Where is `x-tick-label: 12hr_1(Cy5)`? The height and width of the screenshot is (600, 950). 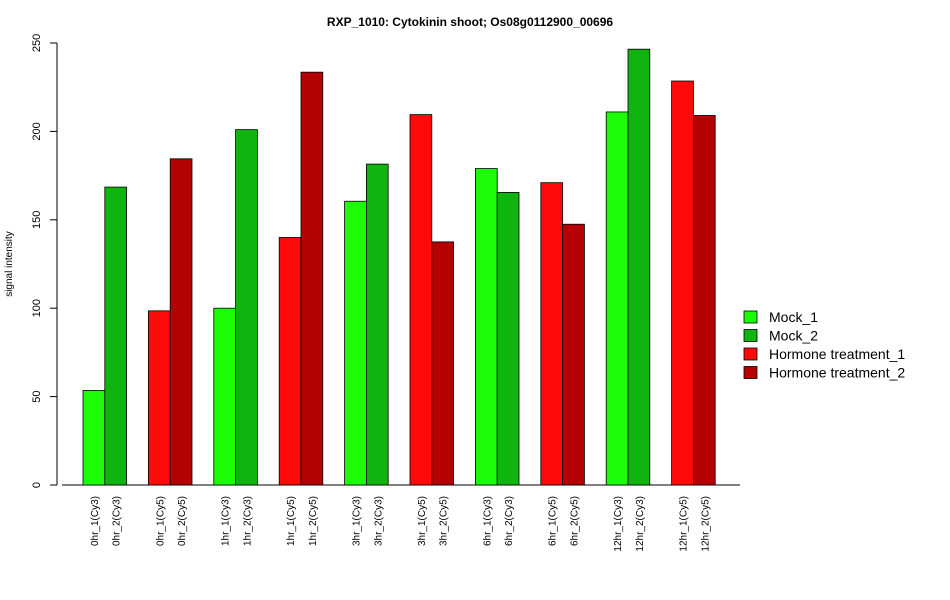 x-tick-label: 12hr_1(Cy5) is located at coordinates (684, 524).